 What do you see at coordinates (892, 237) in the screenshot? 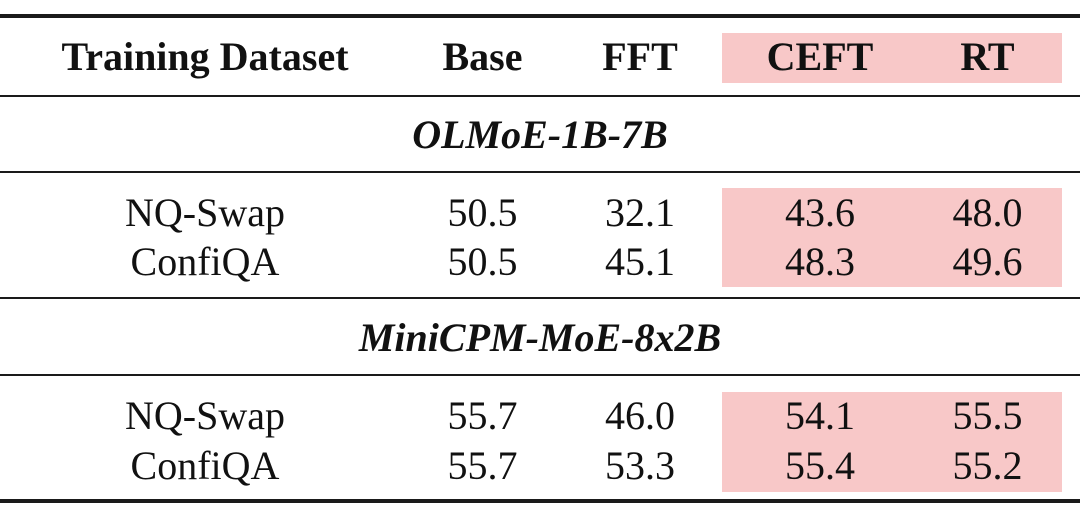
I see `group1-highlight` at bounding box center [892, 237].